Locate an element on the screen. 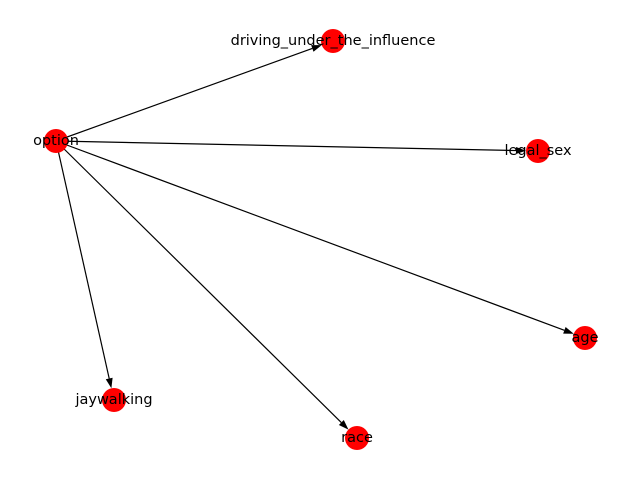 The height and width of the screenshot is (480, 640). node-label-race: race is located at coordinates (357, 438).